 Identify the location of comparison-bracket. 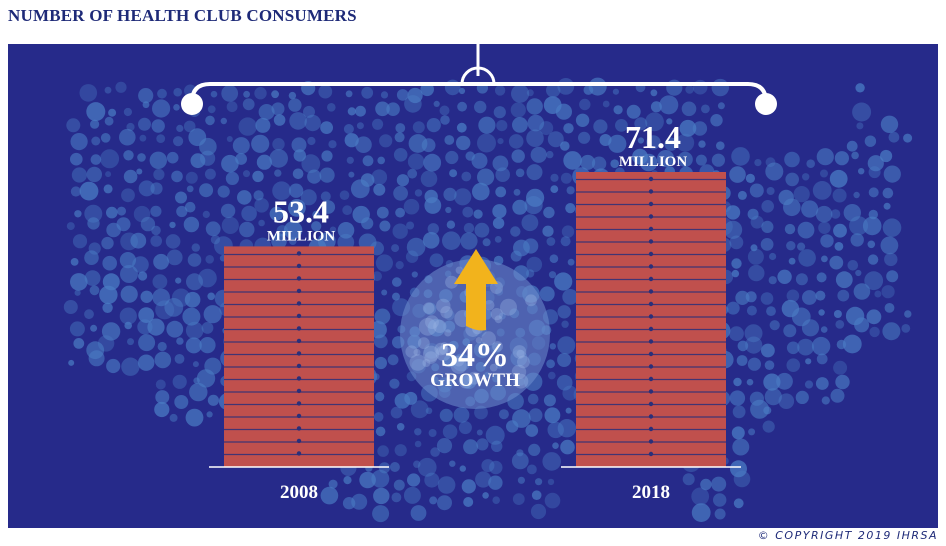
(479, 79).